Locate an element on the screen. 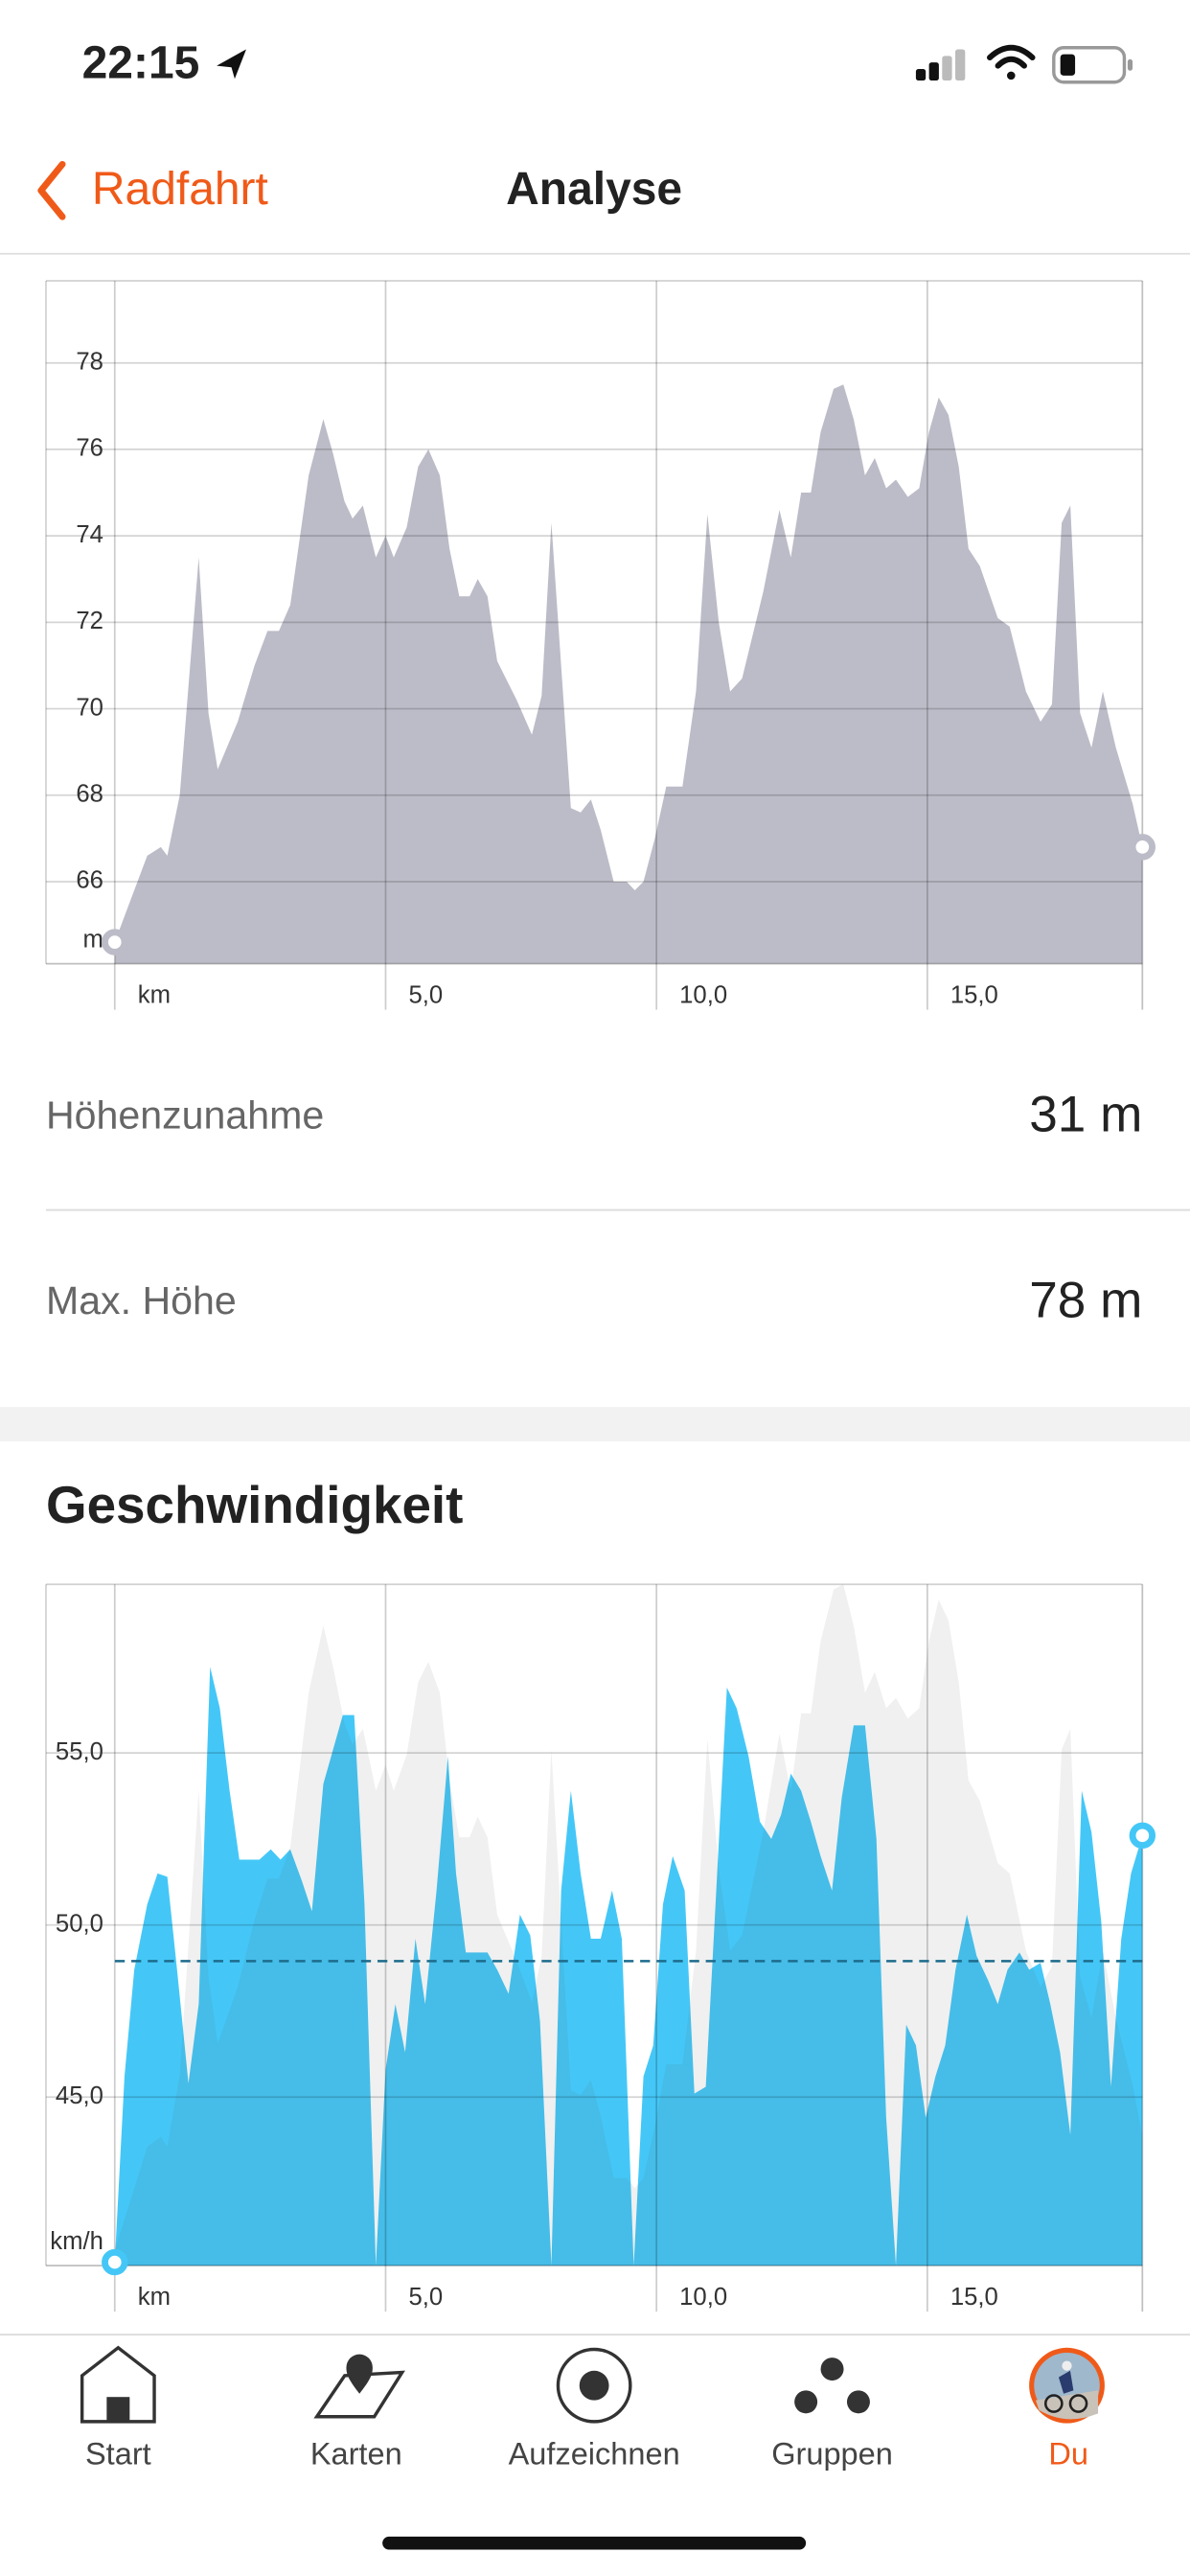  y-tick-label: 45,0 is located at coordinates (80, 2095).